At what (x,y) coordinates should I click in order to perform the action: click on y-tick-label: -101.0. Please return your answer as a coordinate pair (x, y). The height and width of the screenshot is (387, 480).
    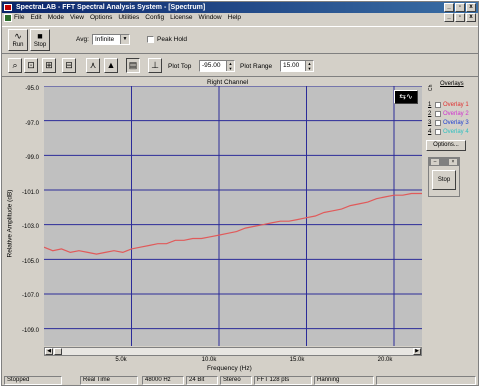
    Looking at the image, I should click on (30, 193).